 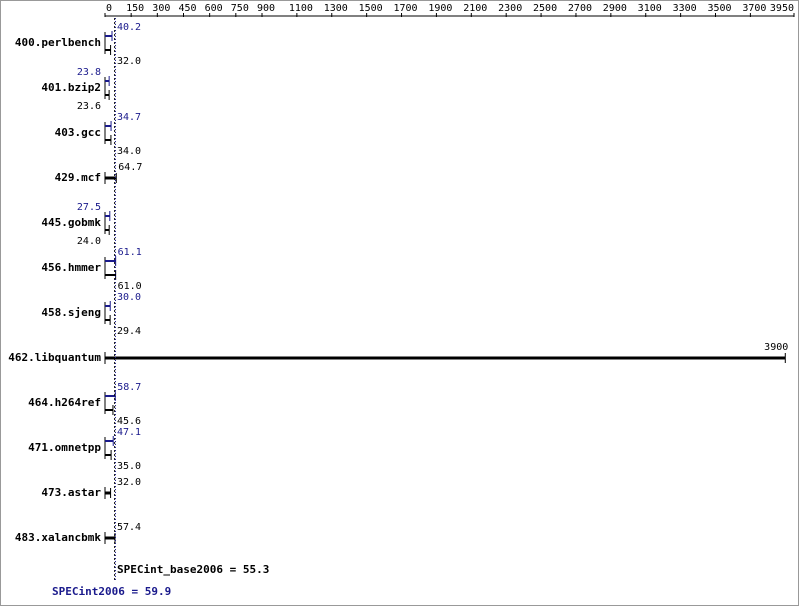 What do you see at coordinates (187, 8) in the screenshot?
I see `x-tick-label: 450` at bounding box center [187, 8].